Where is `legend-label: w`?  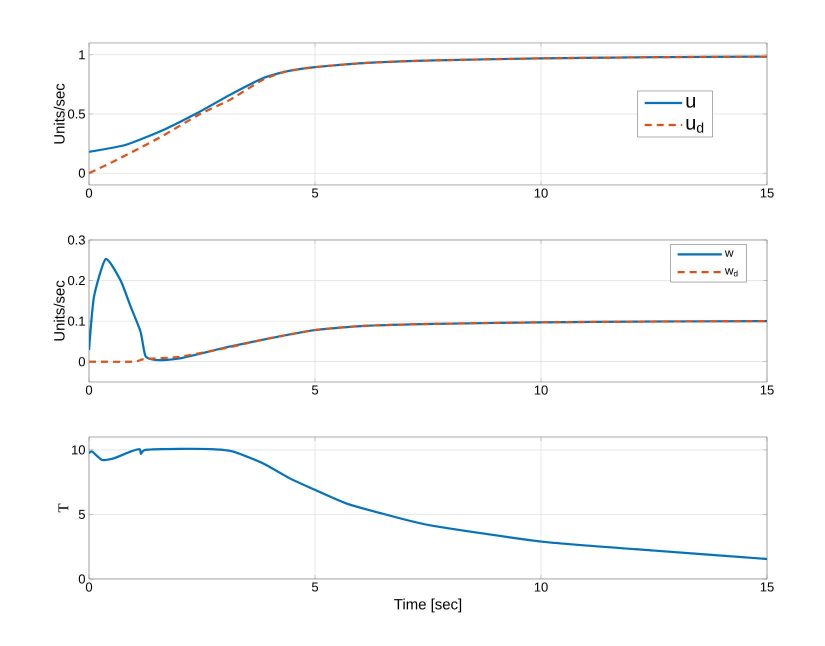
legend-label: w is located at coordinates (729, 253).